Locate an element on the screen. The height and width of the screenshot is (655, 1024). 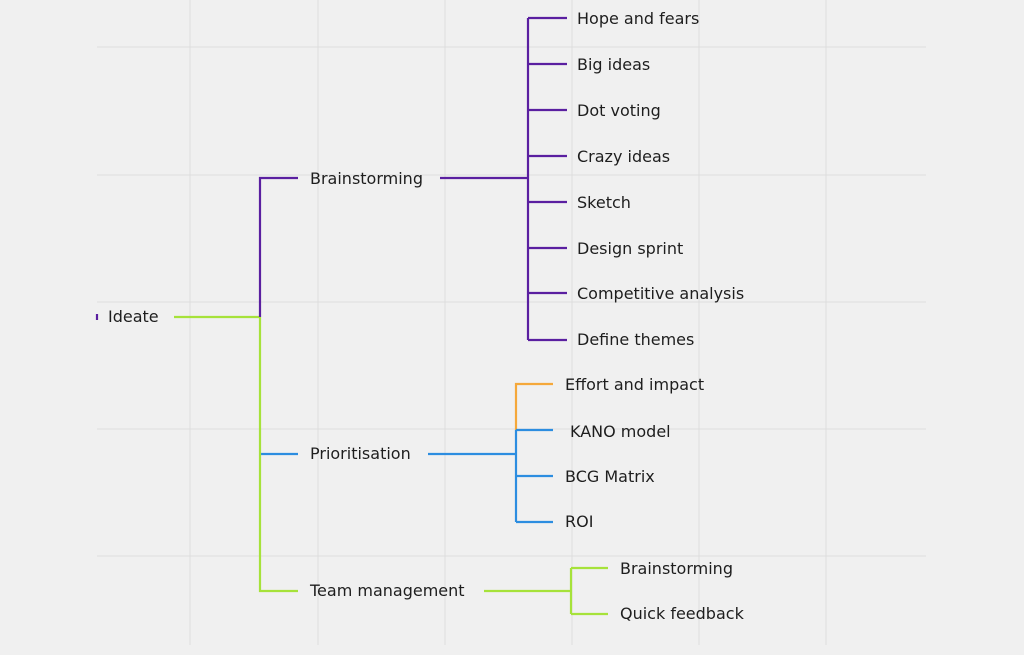
node-competitive-analysis: Competitive analysis is located at coordinates (661, 293).